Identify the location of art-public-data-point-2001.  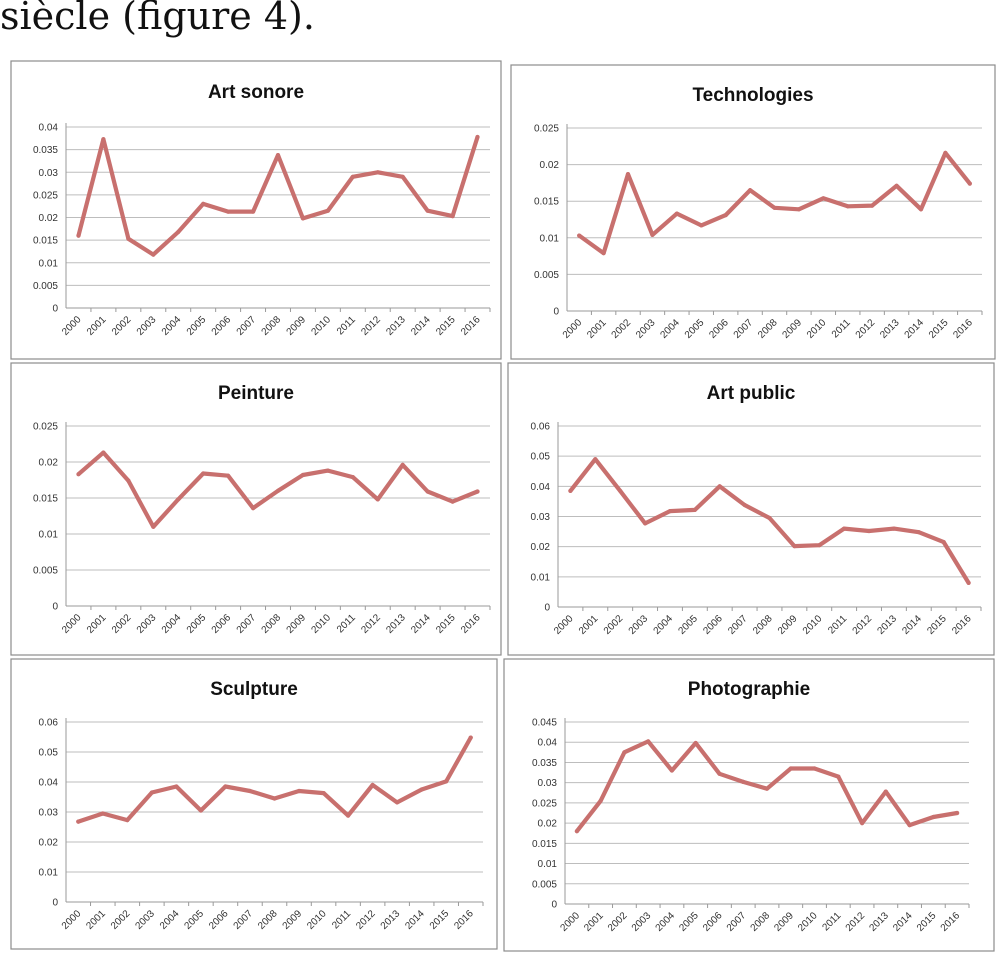
(595, 459).